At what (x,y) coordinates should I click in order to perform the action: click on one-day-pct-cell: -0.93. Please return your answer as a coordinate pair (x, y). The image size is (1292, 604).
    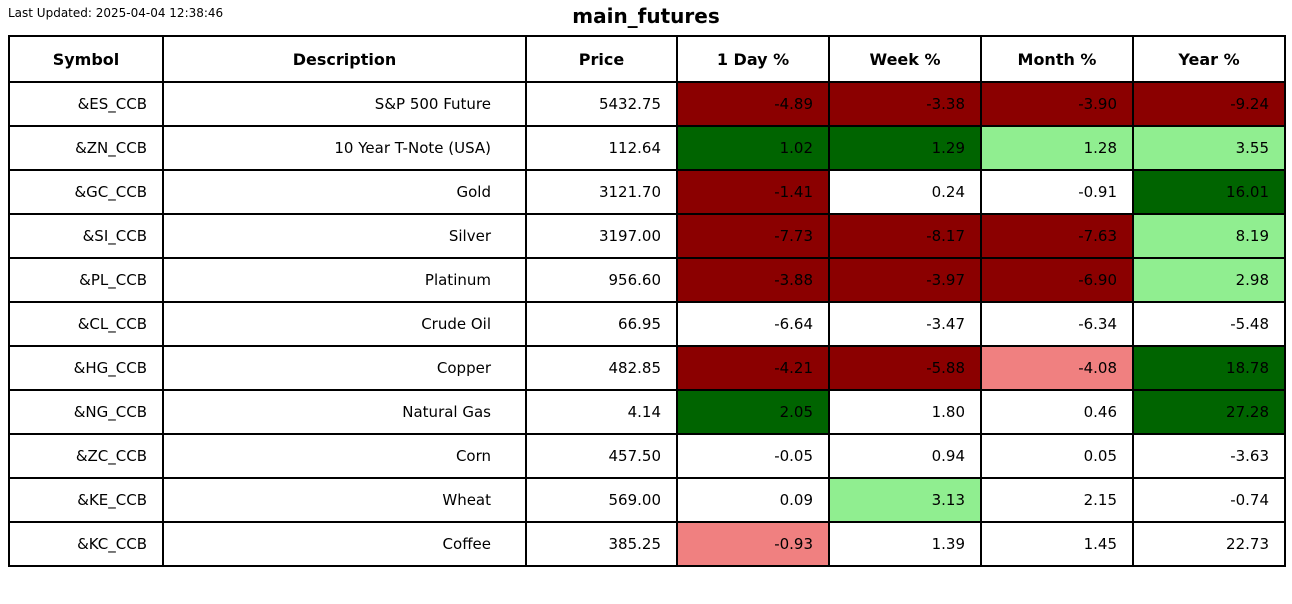
    Looking at the image, I should click on (753, 544).